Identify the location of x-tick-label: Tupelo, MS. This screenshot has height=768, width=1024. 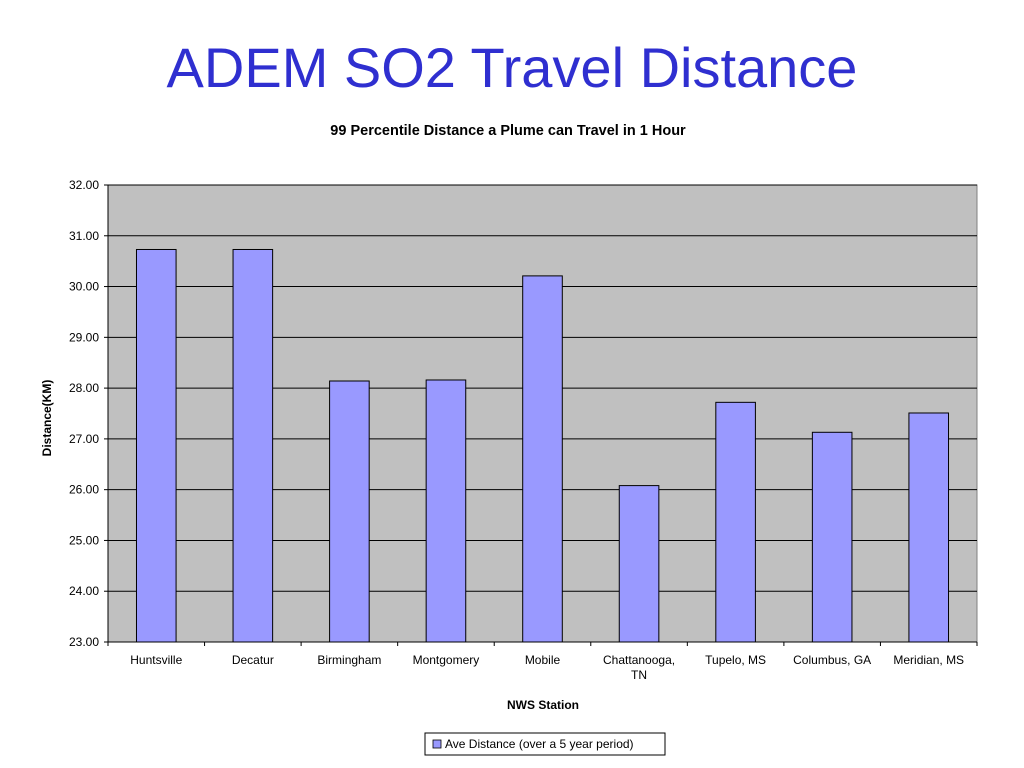
(735, 660).